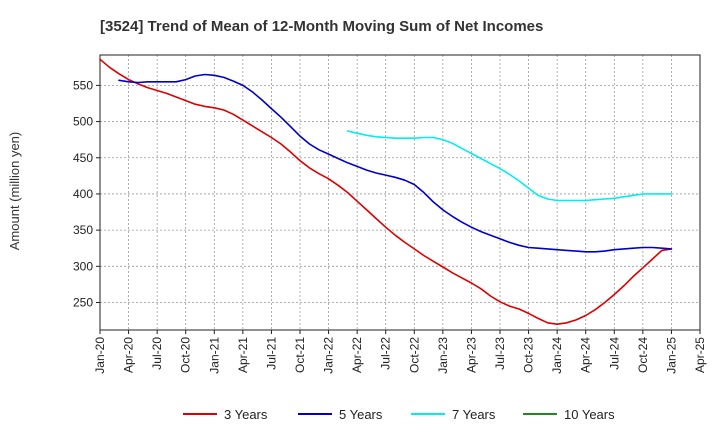  Describe the element at coordinates (586, 355) in the screenshot. I see `x-tick-label: Apr-24` at that location.